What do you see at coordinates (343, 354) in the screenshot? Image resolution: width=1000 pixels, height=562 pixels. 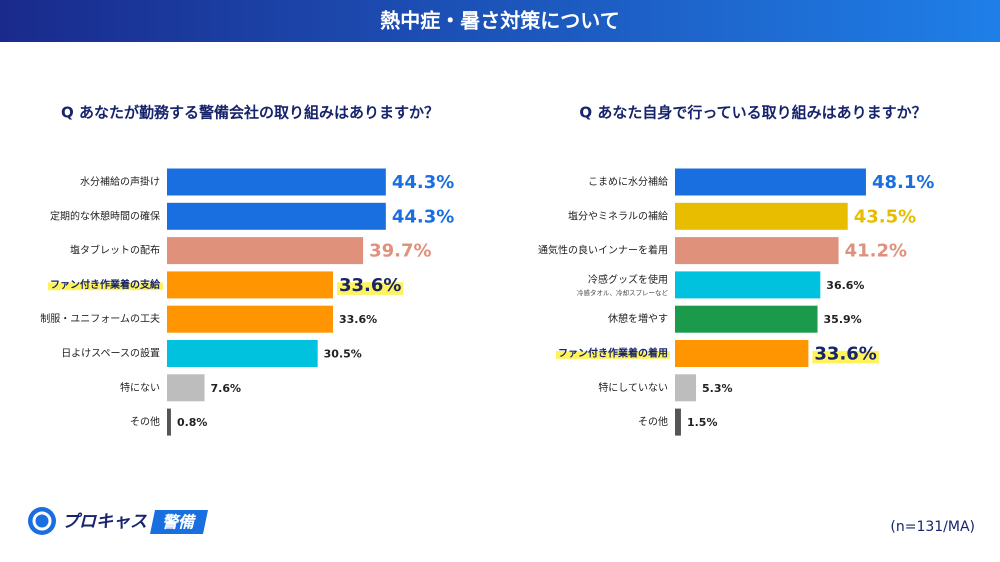 I see `value-label: 30.5%` at bounding box center [343, 354].